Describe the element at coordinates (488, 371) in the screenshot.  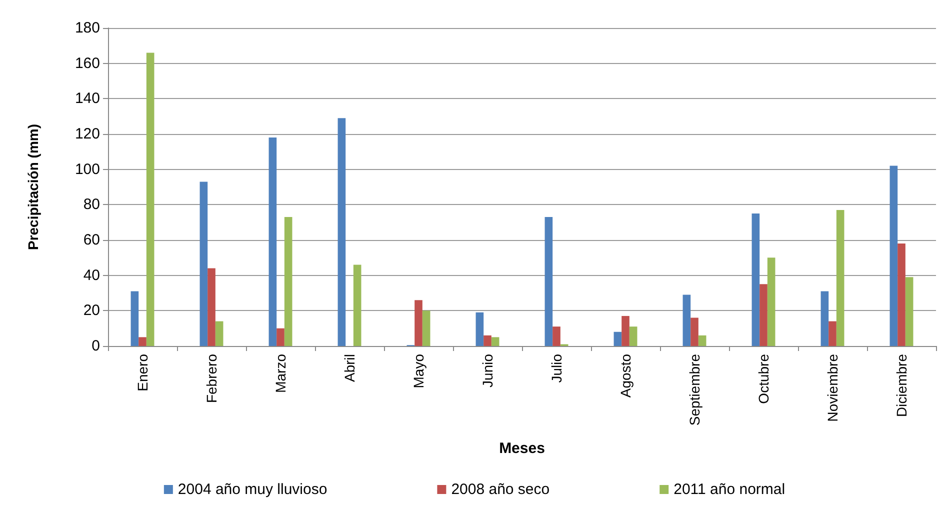
I see `x-tick-label: Junio` at that location.